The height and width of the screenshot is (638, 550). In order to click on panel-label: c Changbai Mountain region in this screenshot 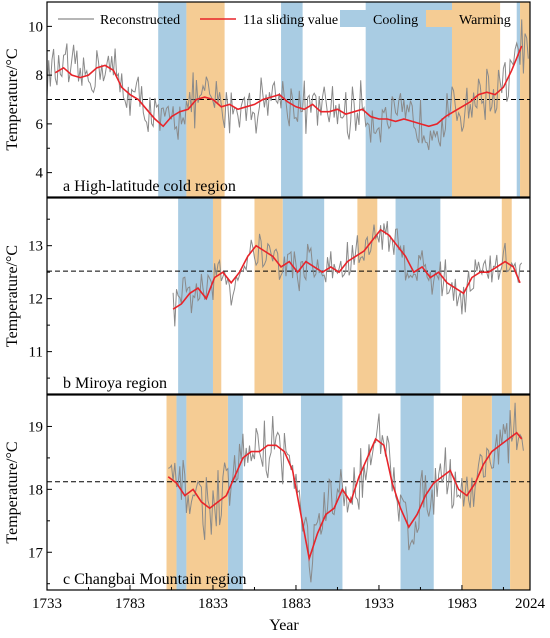, I will do `click(155, 579)`.